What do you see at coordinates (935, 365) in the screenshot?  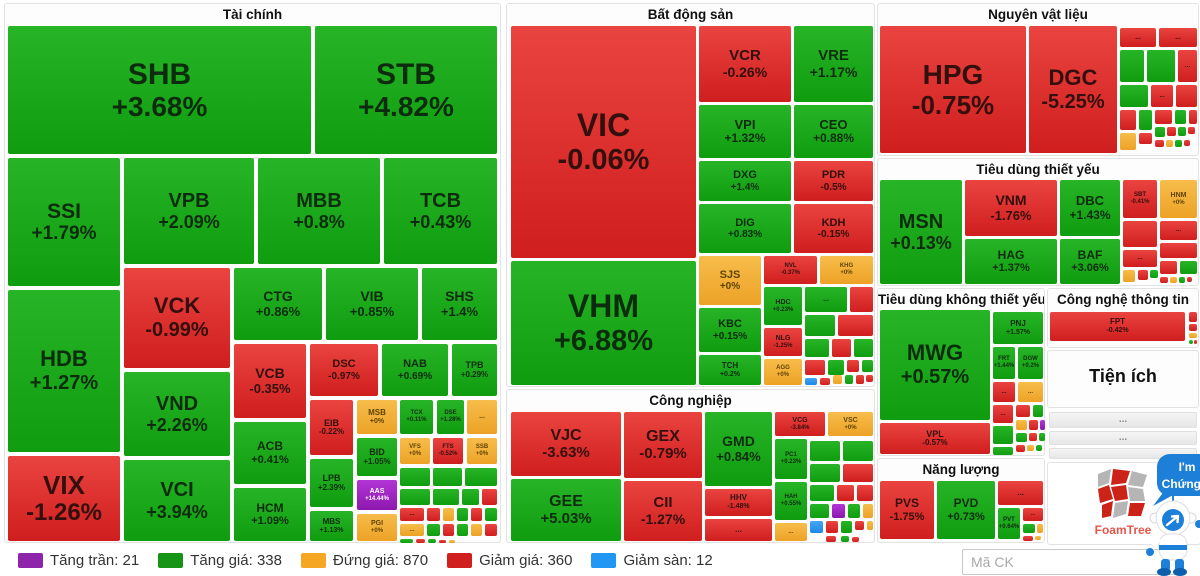 I see `tile-mwg: MWG +0.57%` at bounding box center [935, 365].